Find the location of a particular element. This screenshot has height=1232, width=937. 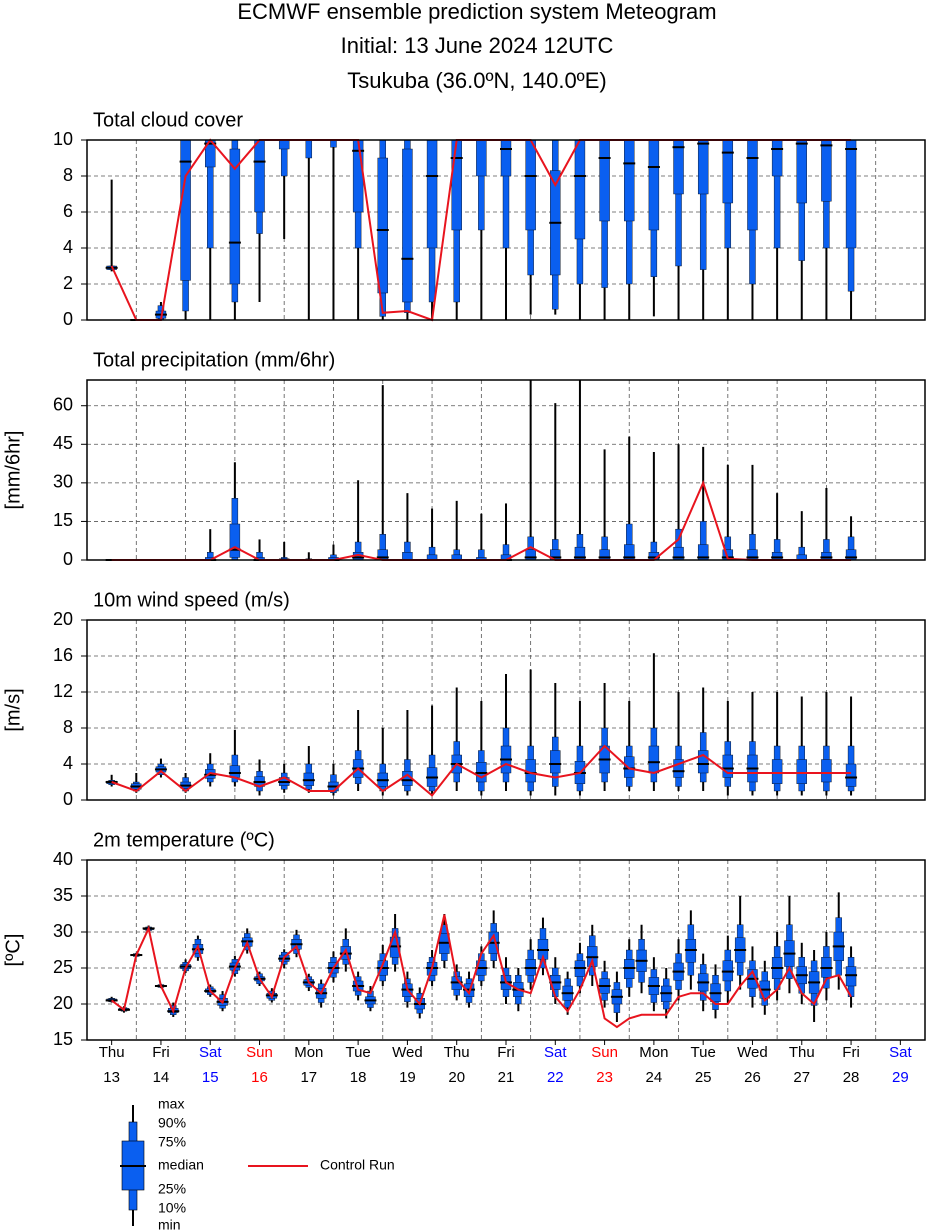

y-tick-label: 6 is located at coordinates (68, 211).